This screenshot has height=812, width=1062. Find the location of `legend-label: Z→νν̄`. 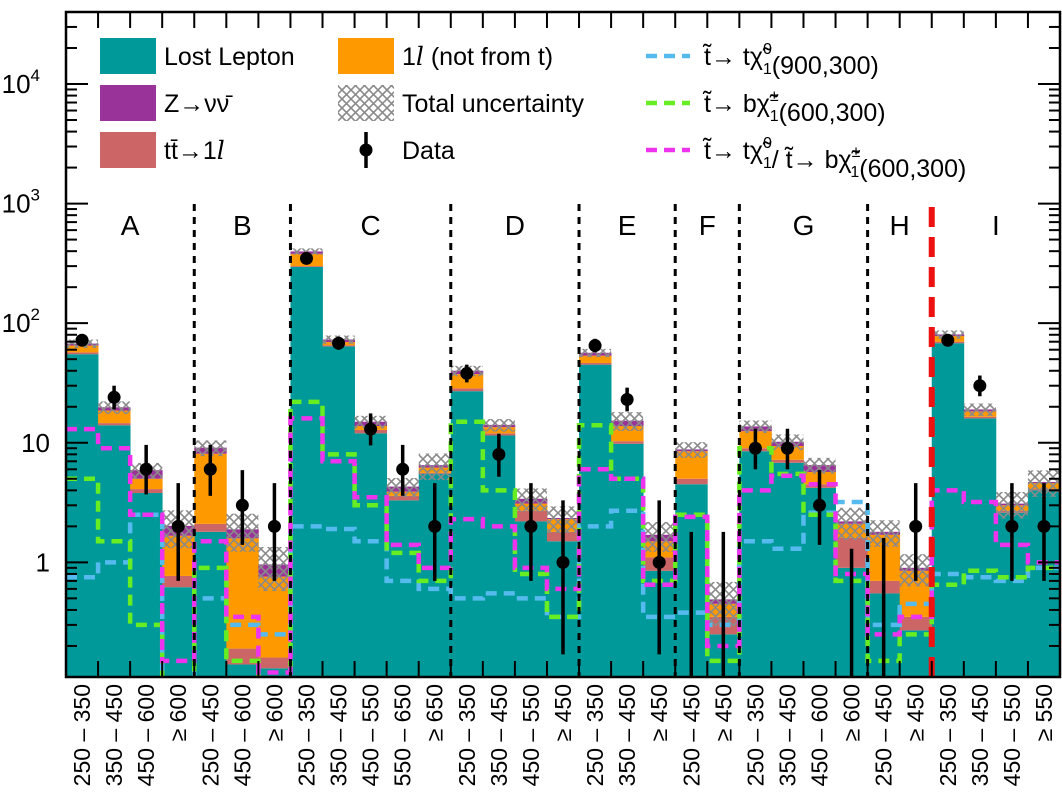

legend-label: Z→νν̄ is located at coordinates (198, 104).